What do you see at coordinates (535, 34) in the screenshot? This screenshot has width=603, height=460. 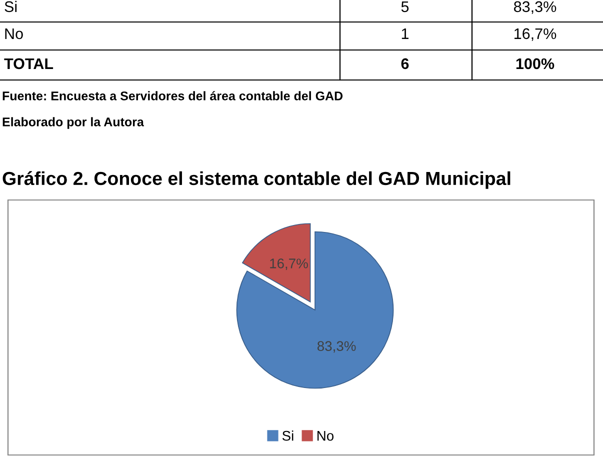 I see `text: 16,7%` at bounding box center [535, 34].